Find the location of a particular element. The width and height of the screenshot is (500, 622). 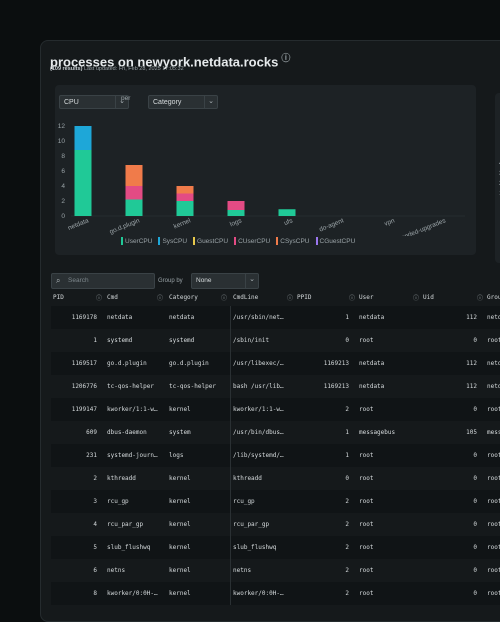

bar-UserCPU-ufs is located at coordinates (287, 212).